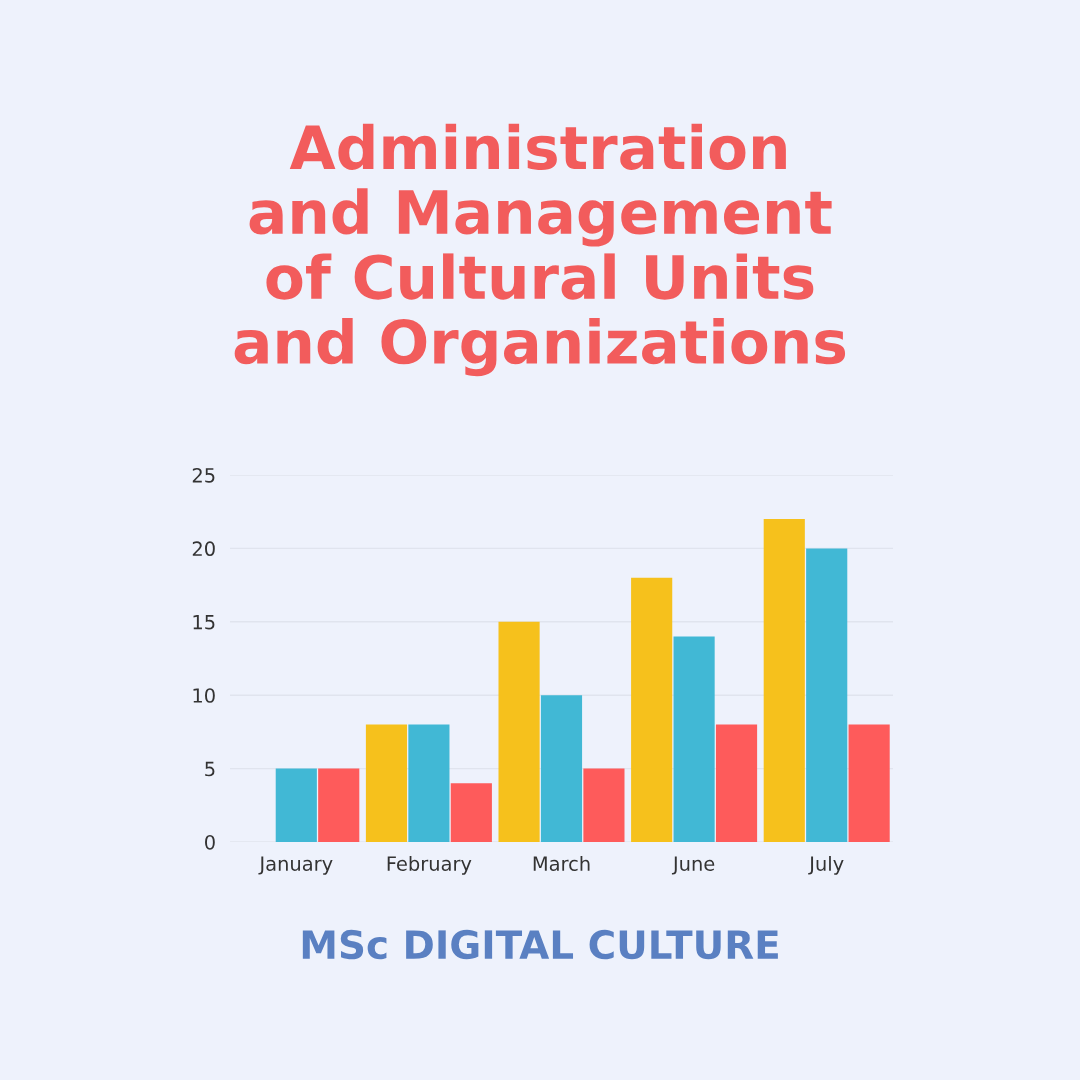  I want to click on y-tick-label: 0, so click(210, 842).